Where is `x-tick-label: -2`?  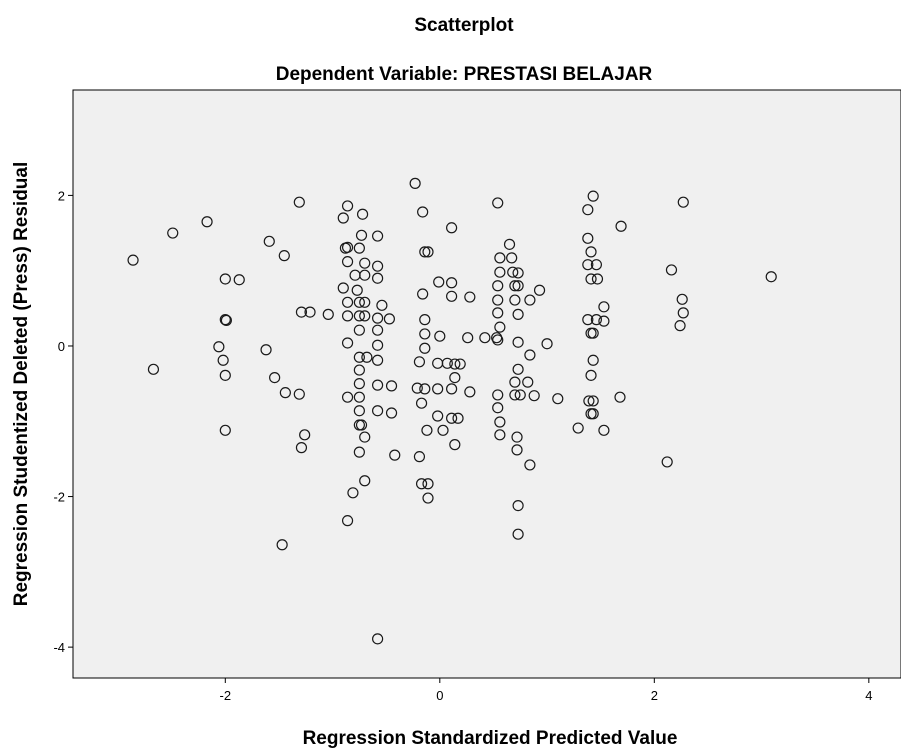 x-tick-label: -2 is located at coordinates (226, 695).